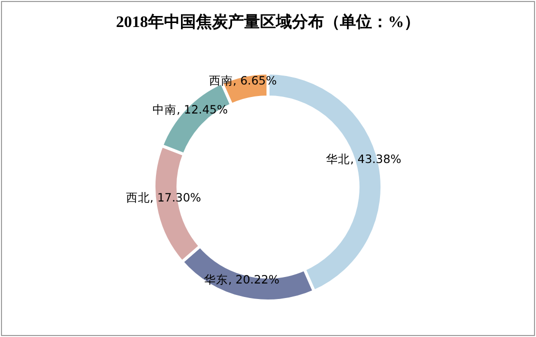 This screenshot has width=536, height=337. I want to click on chart-title: 2018年中国焦炭产量区域分布（单位：%）, so click(268, 22).